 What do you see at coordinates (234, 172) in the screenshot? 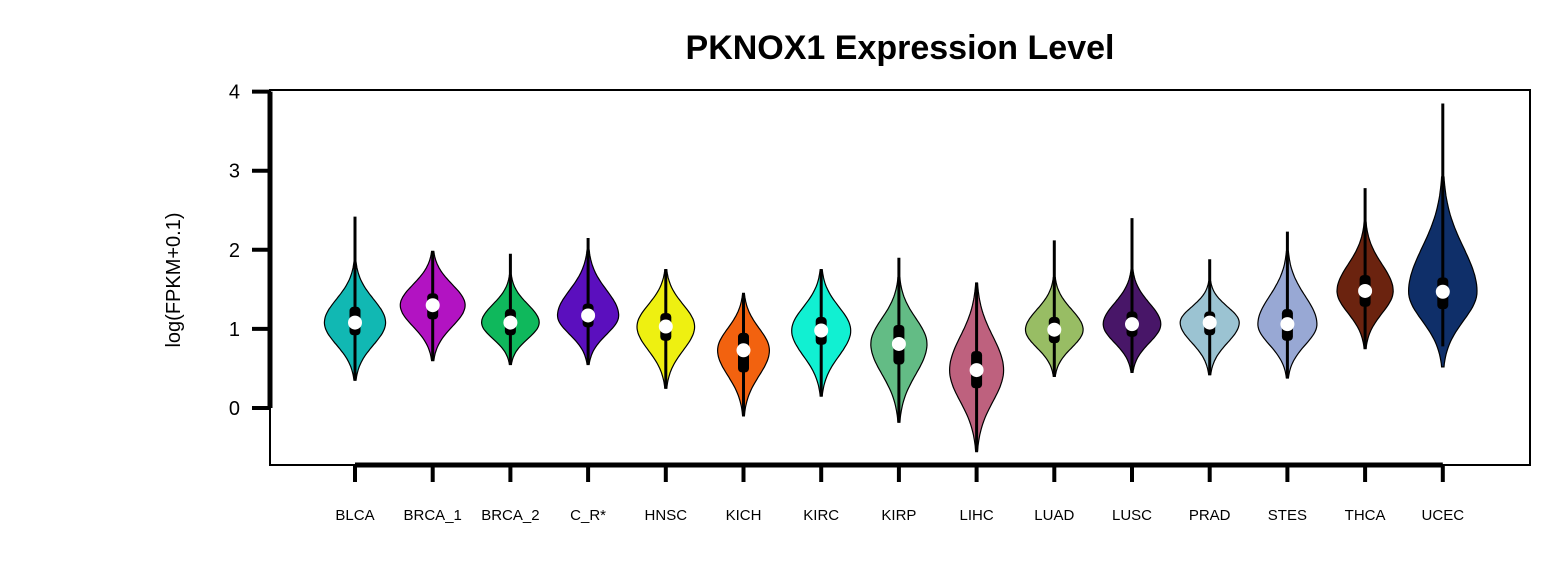
I see `y-tick-label: 3` at bounding box center [234, 172].